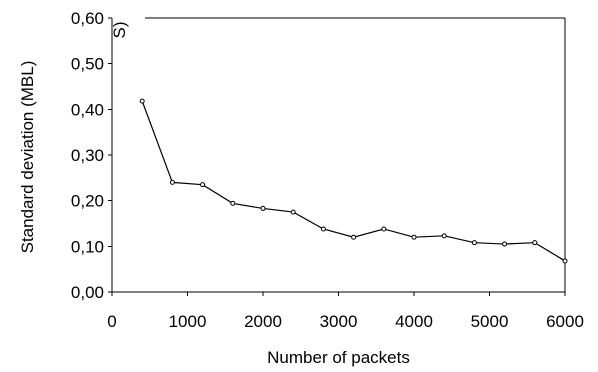 The height and width of the screenshot is (372, 598). I want to click on x-tick-label: 0, so click(111, 321).